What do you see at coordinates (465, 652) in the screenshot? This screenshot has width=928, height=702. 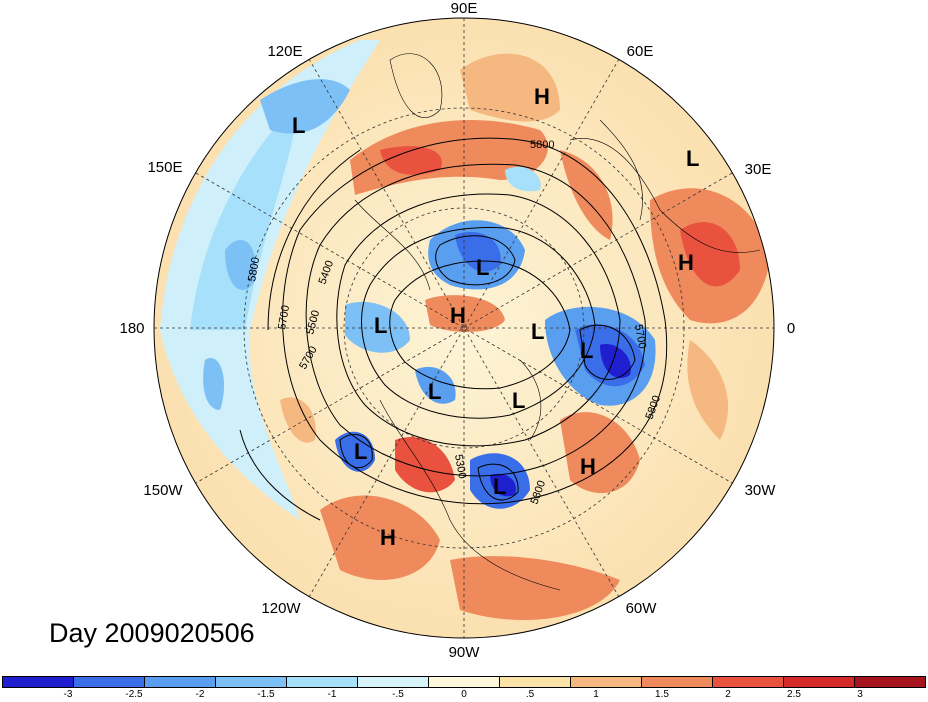 I see `lon-label-90w: 90W` at bounding box center [465, 652].